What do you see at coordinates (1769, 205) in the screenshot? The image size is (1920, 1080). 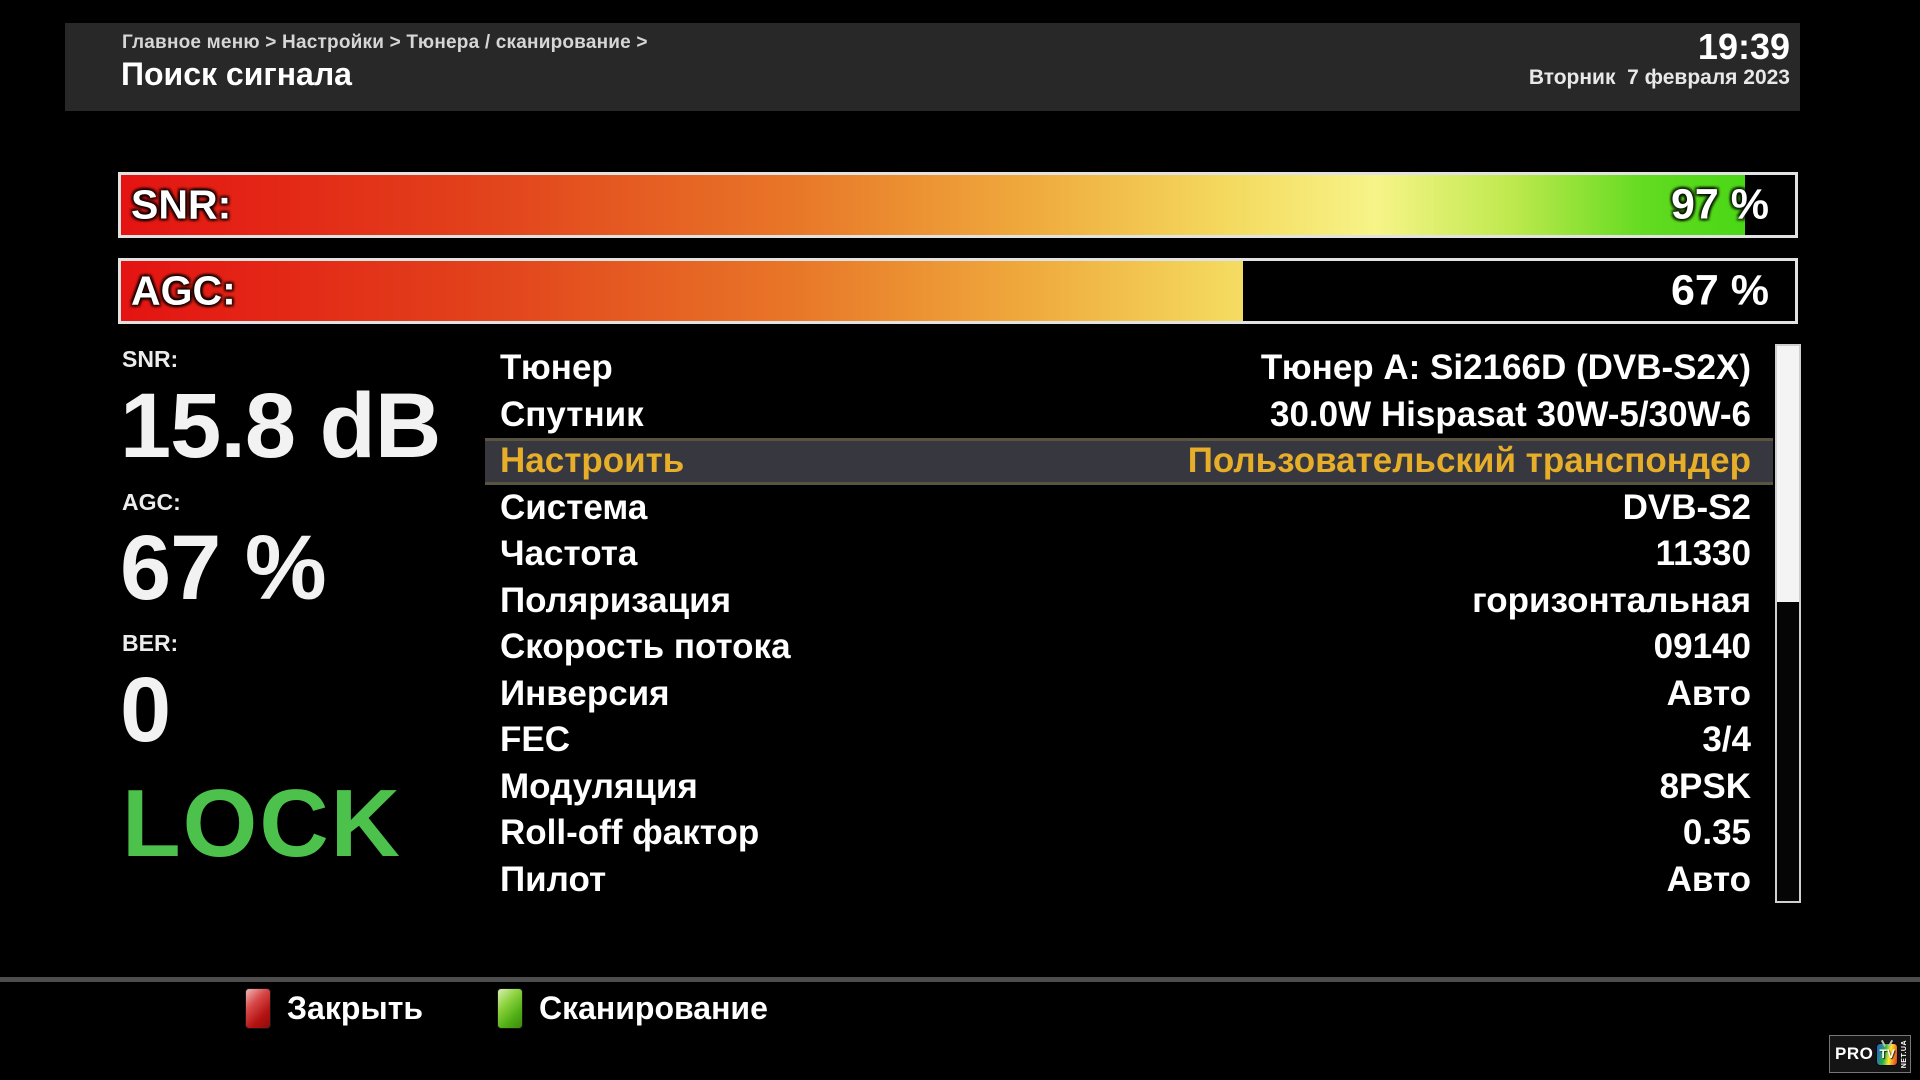 I see `snr-bar-empty` at bounding box center [1769, 205].